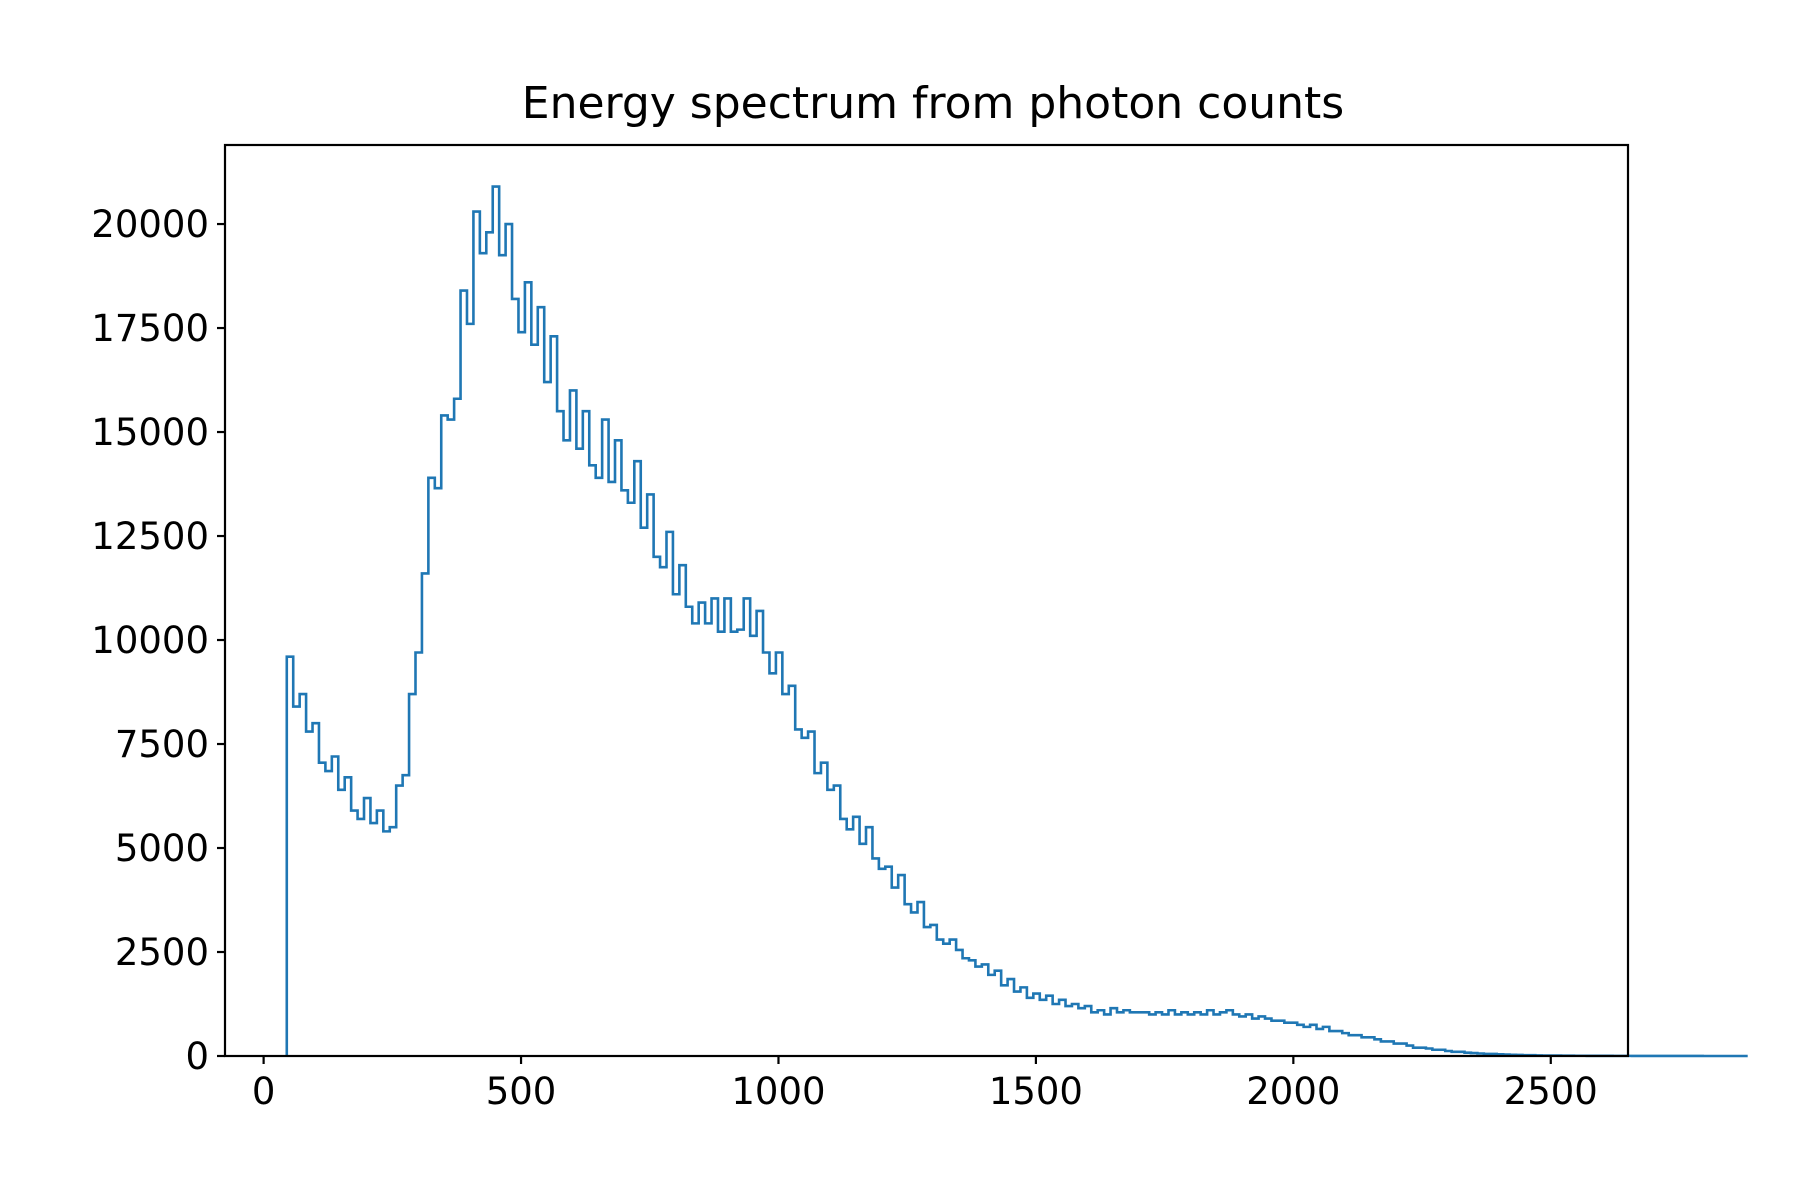 Image resolution: width=1800 pixels, height=1200 pixels. I want to click on y-tick-label: 12500, so click(150, 536).